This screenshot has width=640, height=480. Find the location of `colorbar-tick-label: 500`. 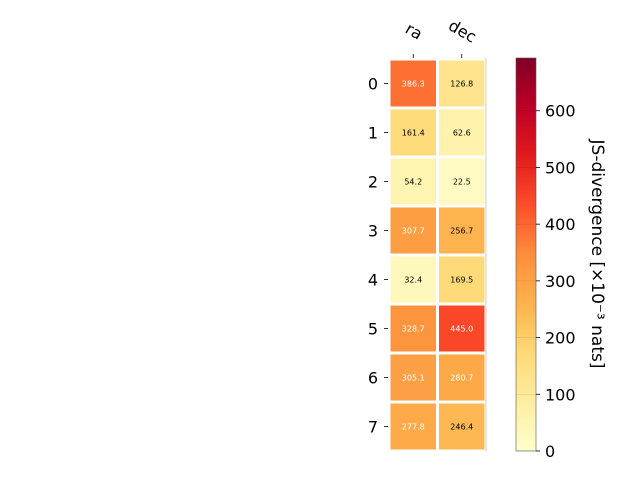

colorbar-tick-label: 500 is located at coordinates (560, 167).